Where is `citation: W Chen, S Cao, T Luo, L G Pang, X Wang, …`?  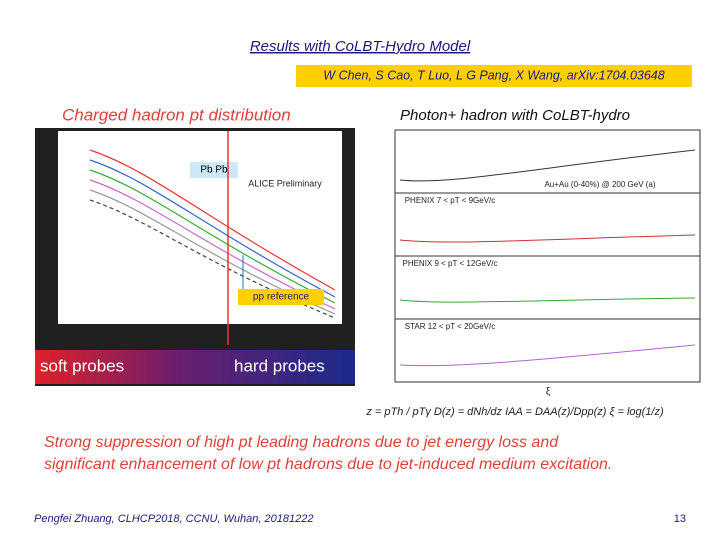
citation: W Chen, S Cao, T Luo, L G Pang, X Wang, … is located at coordinates (493, 75).